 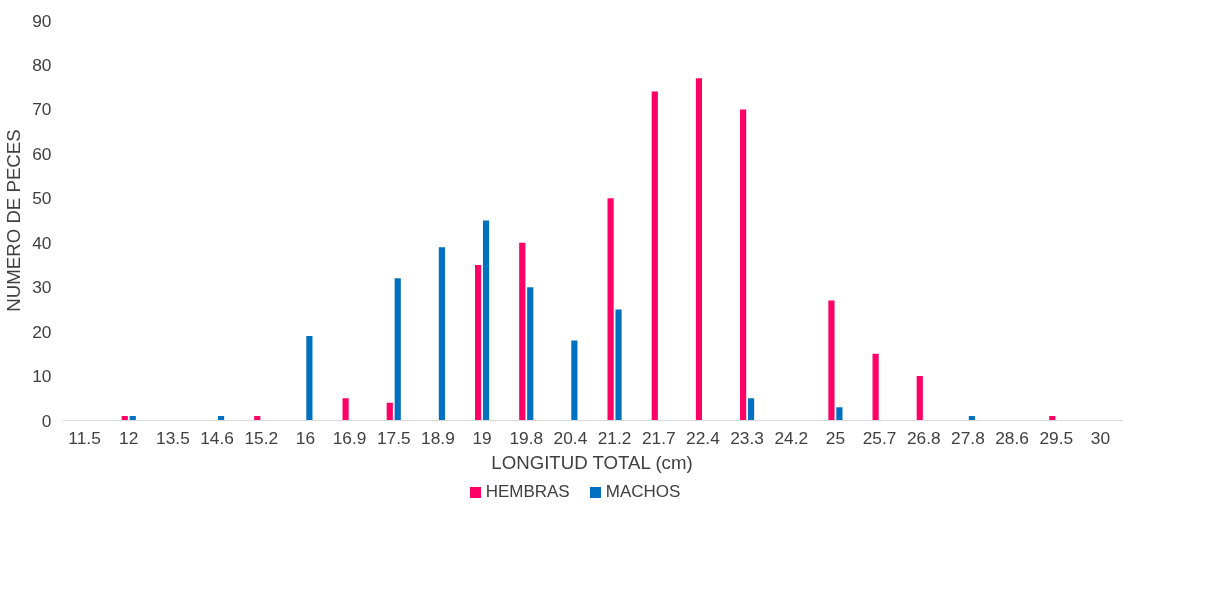 What do you see at coordinates (747, 437) in the screenshot?
I see `x-tick-label: 23.3` at bounding box center [747, 437].